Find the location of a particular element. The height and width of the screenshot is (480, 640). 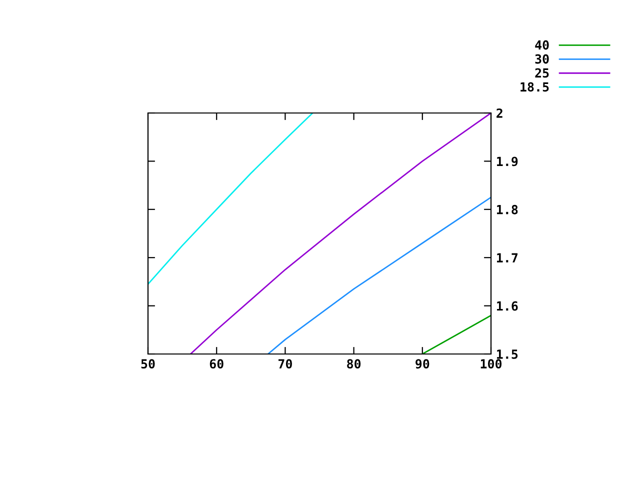

y-tick-label: 1.6 is located at coordinates (507, 306).